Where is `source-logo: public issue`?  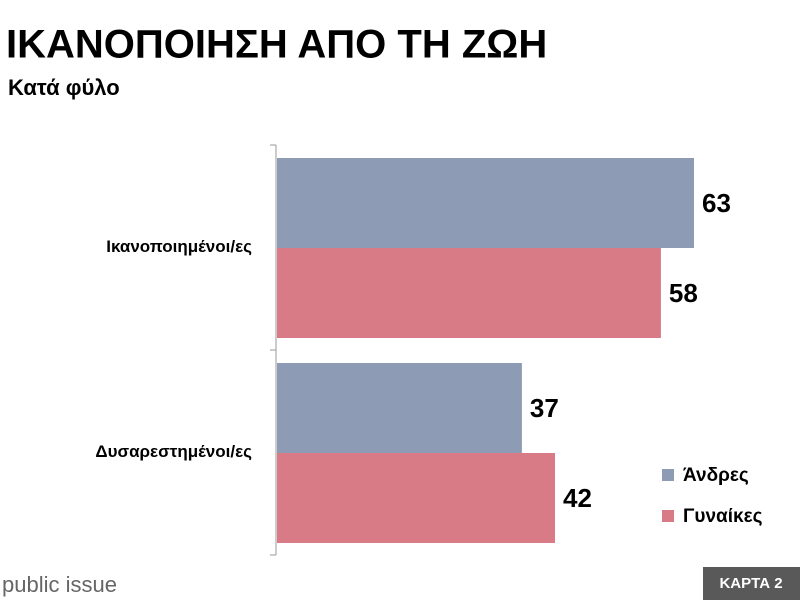 source-logo: public issue is located at coordinates (59, 584).